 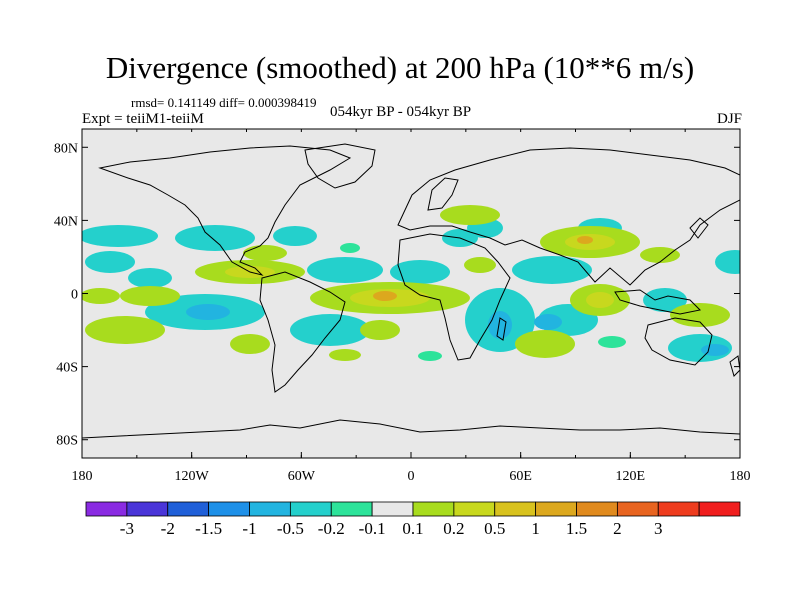 What do you see at coordinates (678, 341) in the screenshot?
I see `coast-australia` at bounding box center [678, 341].